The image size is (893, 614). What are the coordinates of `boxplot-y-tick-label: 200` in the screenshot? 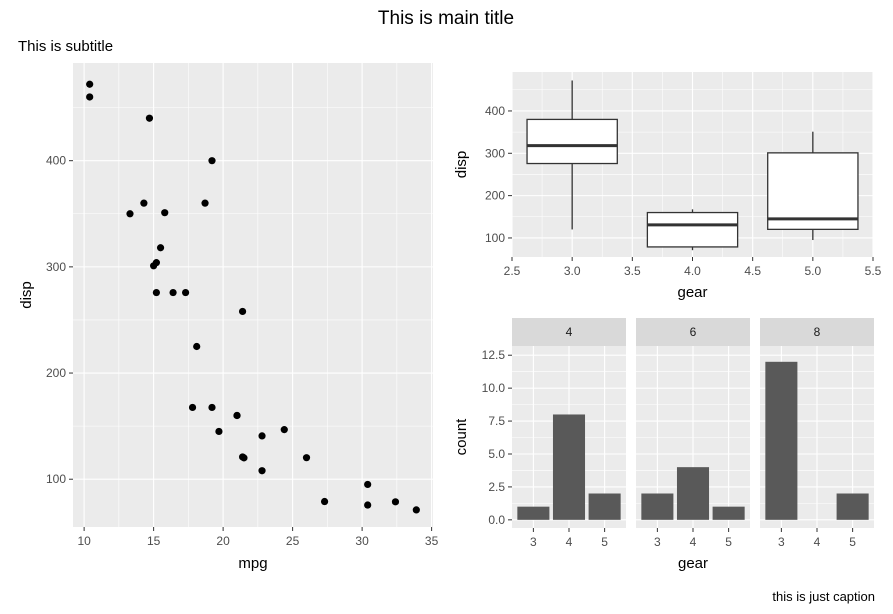 It's located at (495, 196).